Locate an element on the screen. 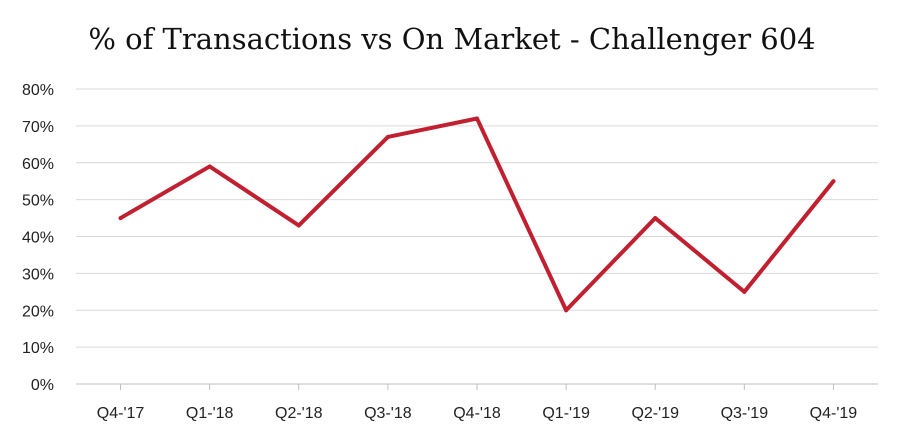 The width and height of the screenshot is (904, 439). y-tick-label: 80% is located at coordinates (38, 90).